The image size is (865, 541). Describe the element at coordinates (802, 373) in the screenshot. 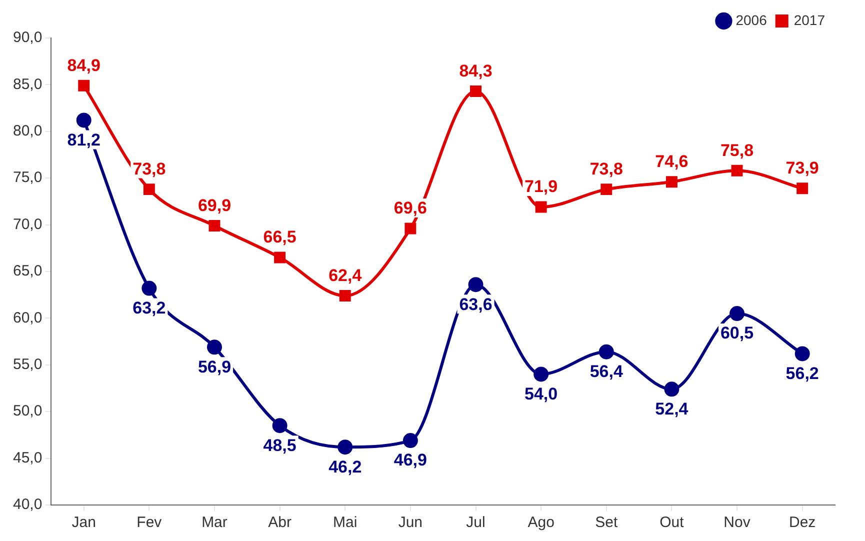

I see `data-label: 56,2` at that location.